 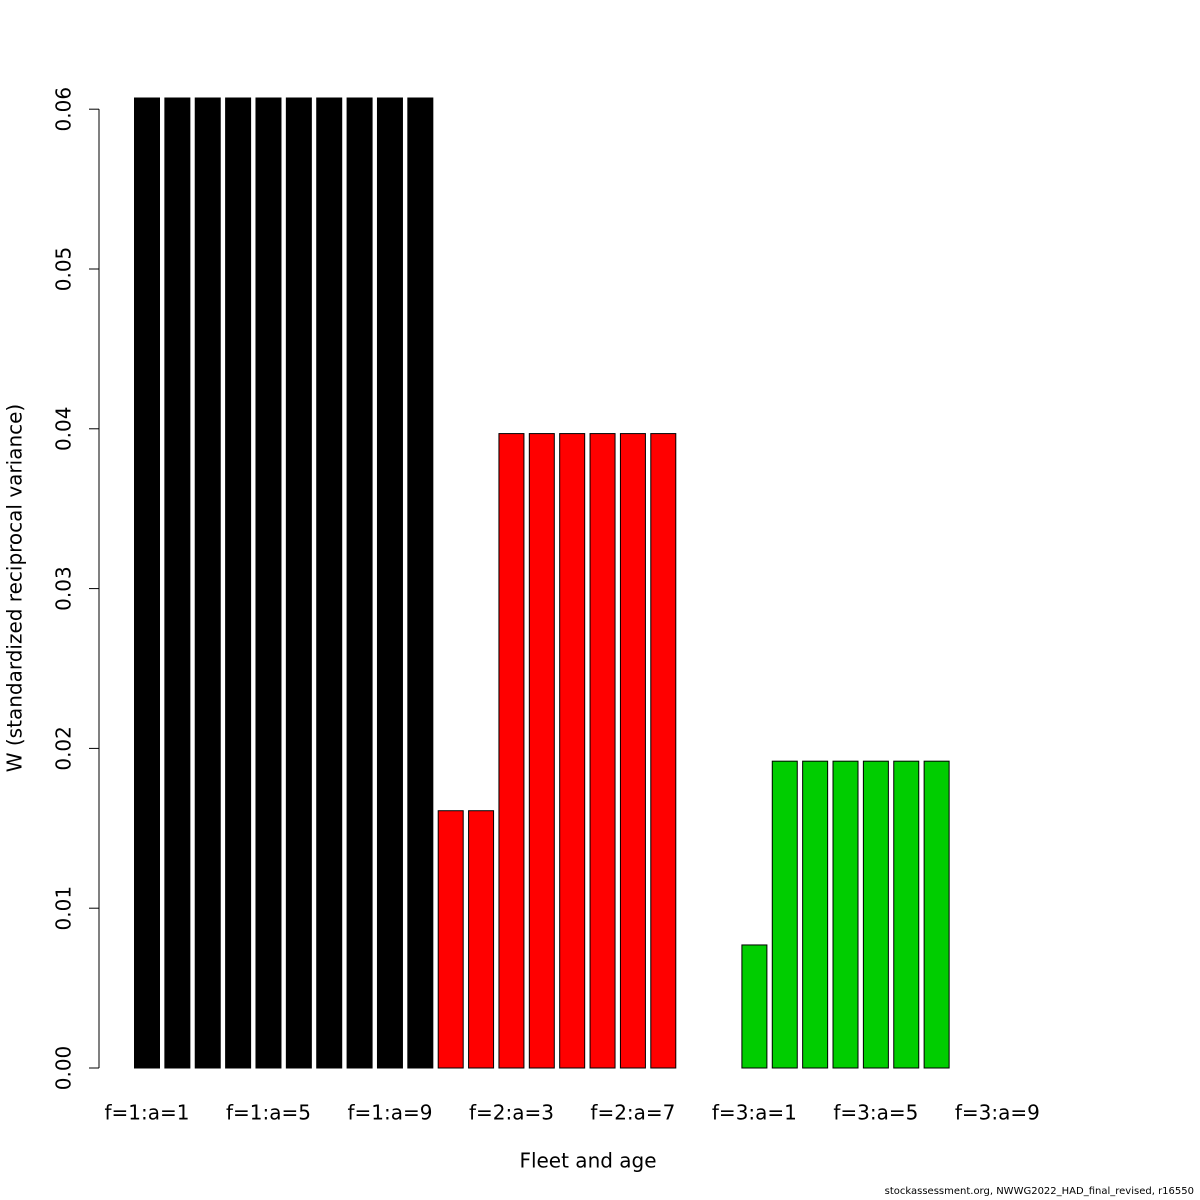 What do you see at coordinates (587, 1161) in the screenshot?
I see `x-axis-title: Fleet and age` at bounding box center [587, 1161].